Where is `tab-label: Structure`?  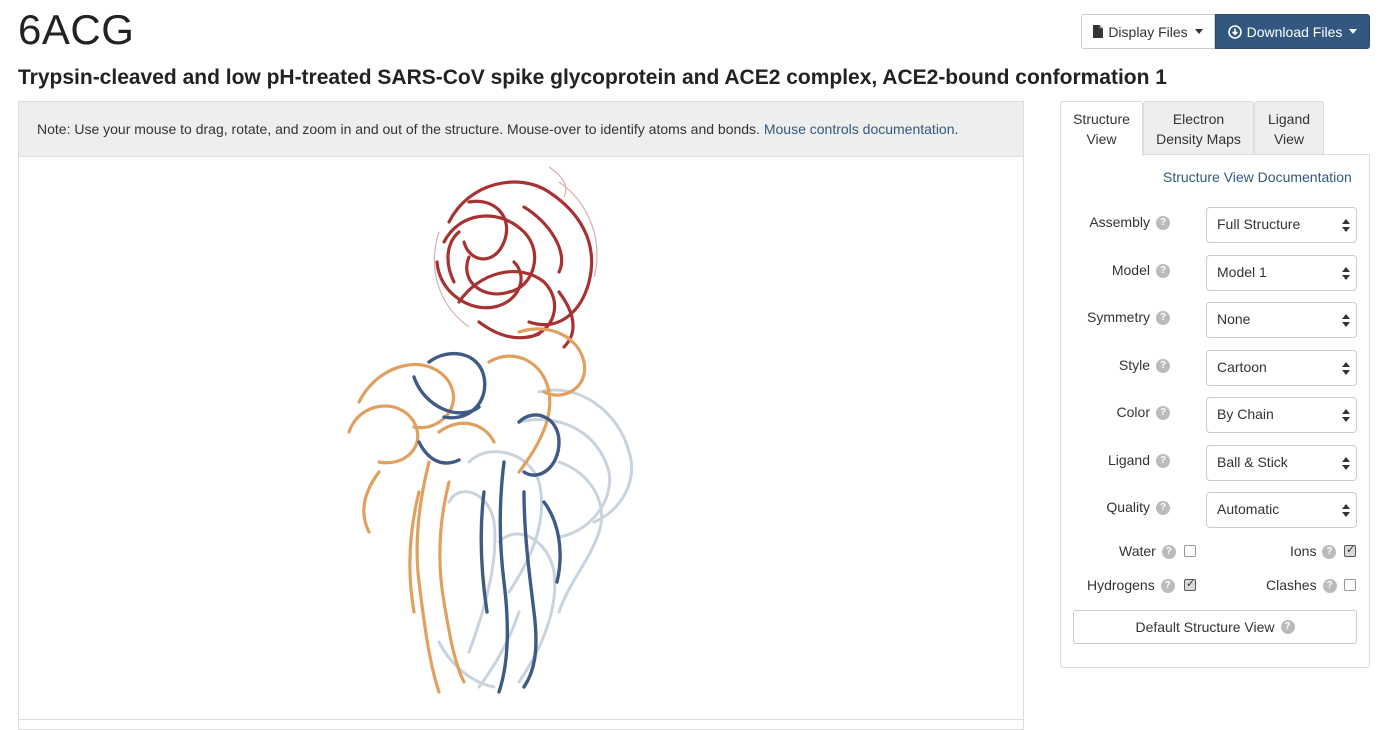
tab-label: Structure is located at coordinates (1101, 119).